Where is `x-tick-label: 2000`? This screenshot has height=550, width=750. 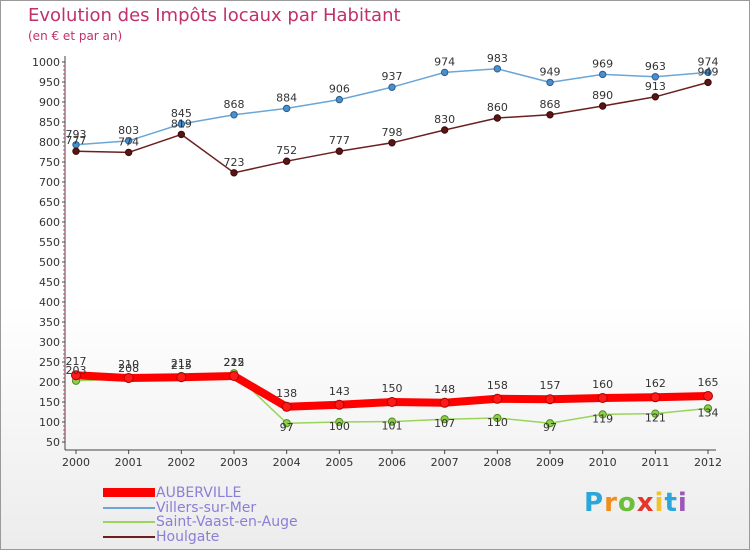 x-tick-label: 2000 is located at coordinates (76, 462).